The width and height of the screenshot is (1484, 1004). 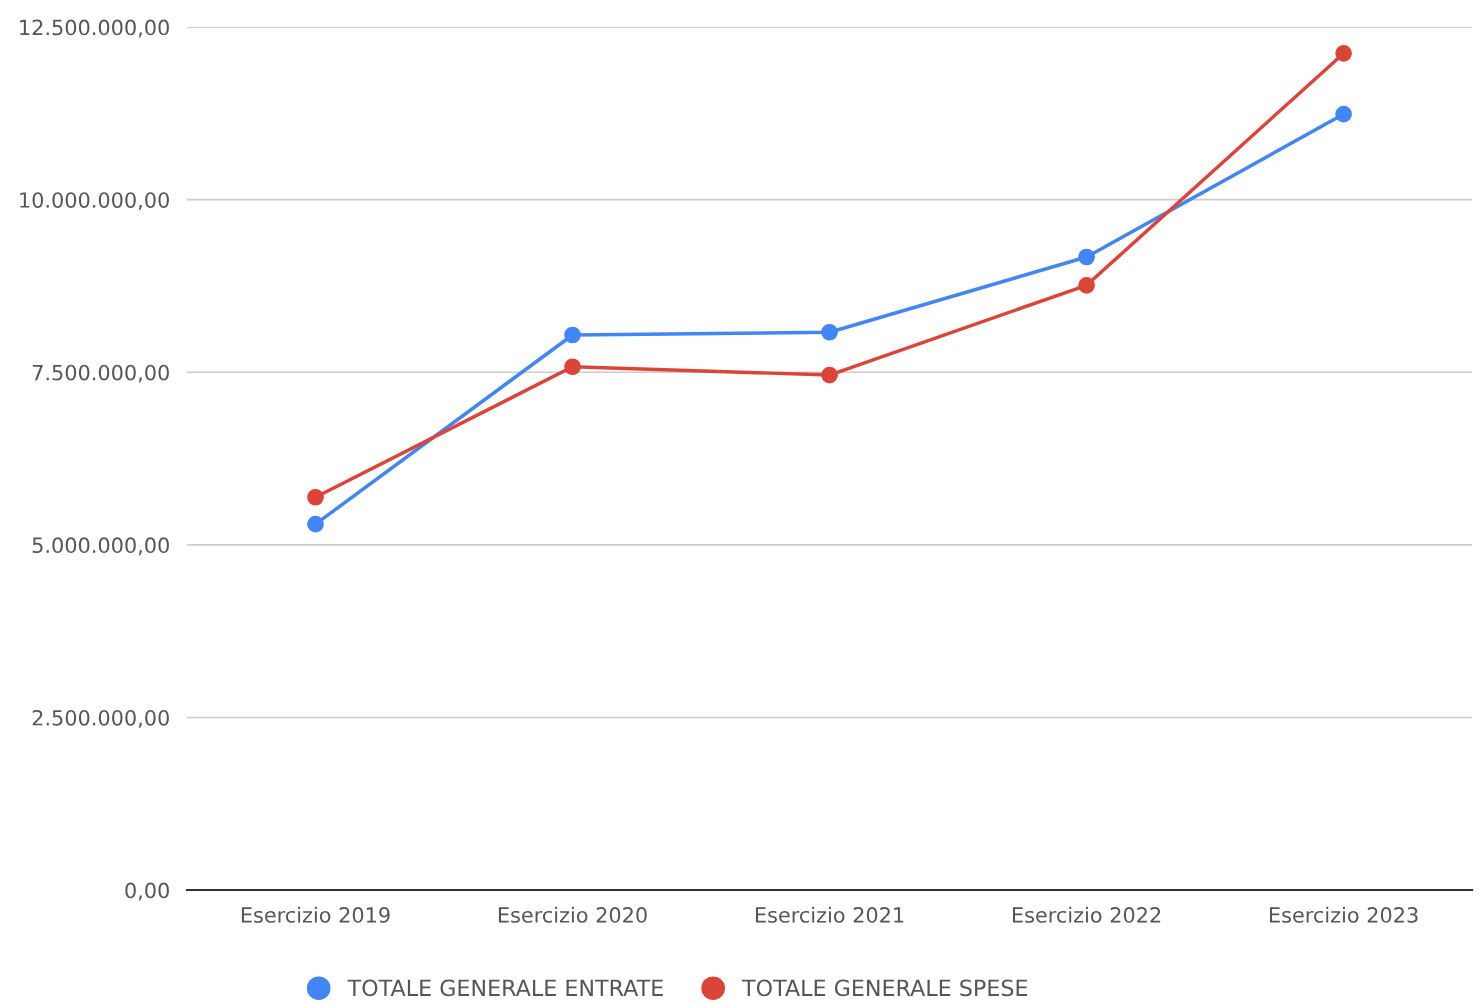 What do you see at coordinates (100, 718) in the screenshot?
I see `y-tick-label: 2.500.000,00` at bounding box center [100, 718].